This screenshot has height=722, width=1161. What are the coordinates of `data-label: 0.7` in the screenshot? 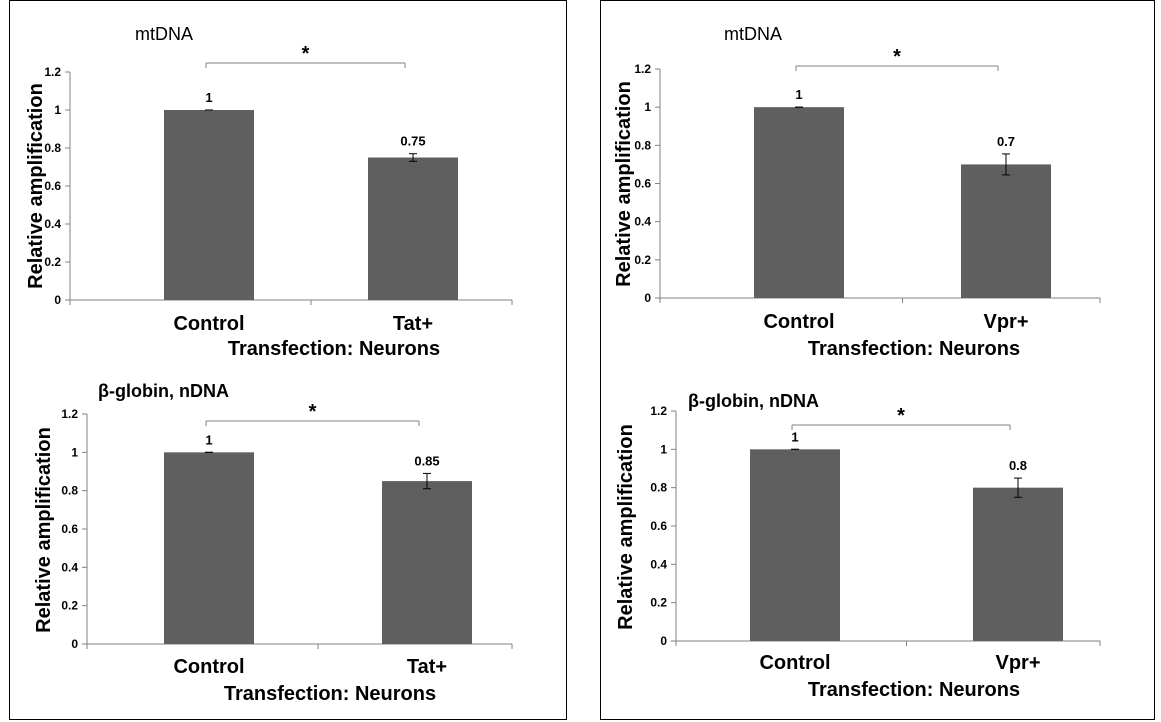 It's located at (1006, 141).